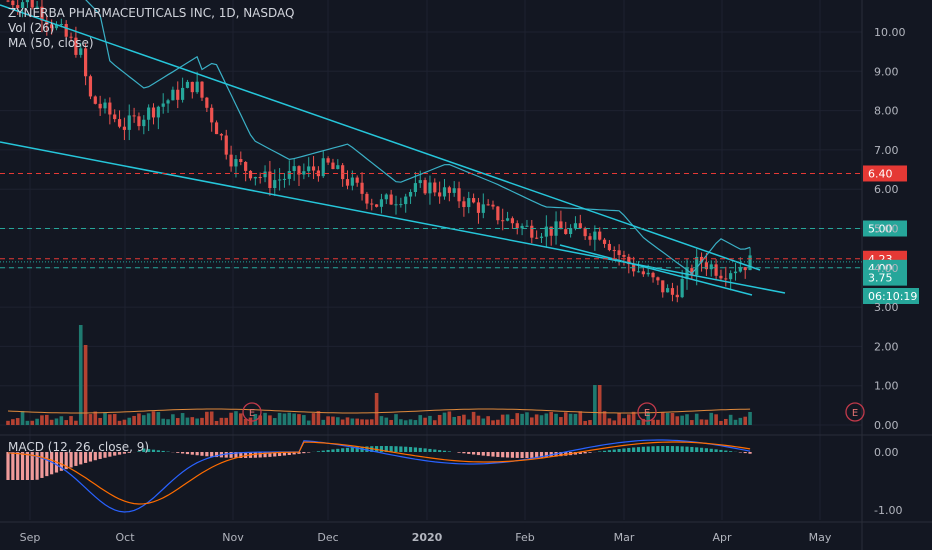 This screenshot has width=932, height=550. What do you see at coordinates (885, 173) in the screenshot?
I see `price-level-tag` at bounding box center [885, 173].